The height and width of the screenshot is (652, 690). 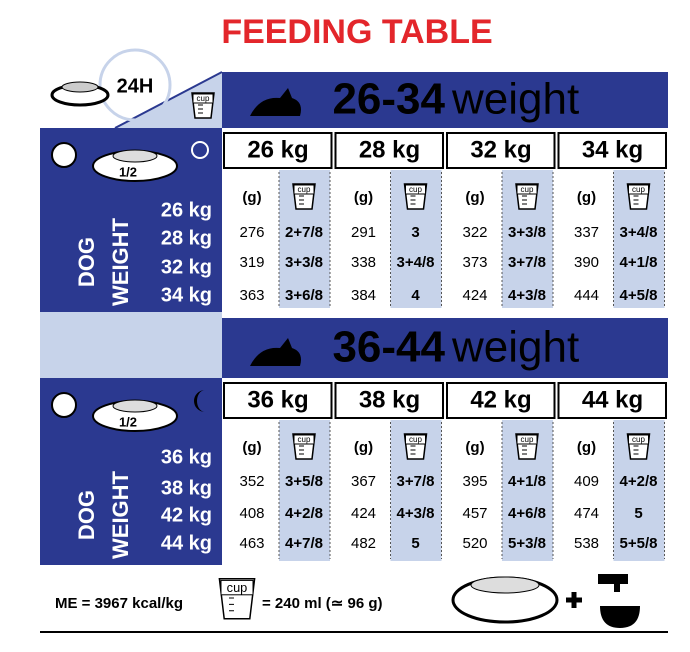 I want to click on grams: 276, so click(x=251, y=232).